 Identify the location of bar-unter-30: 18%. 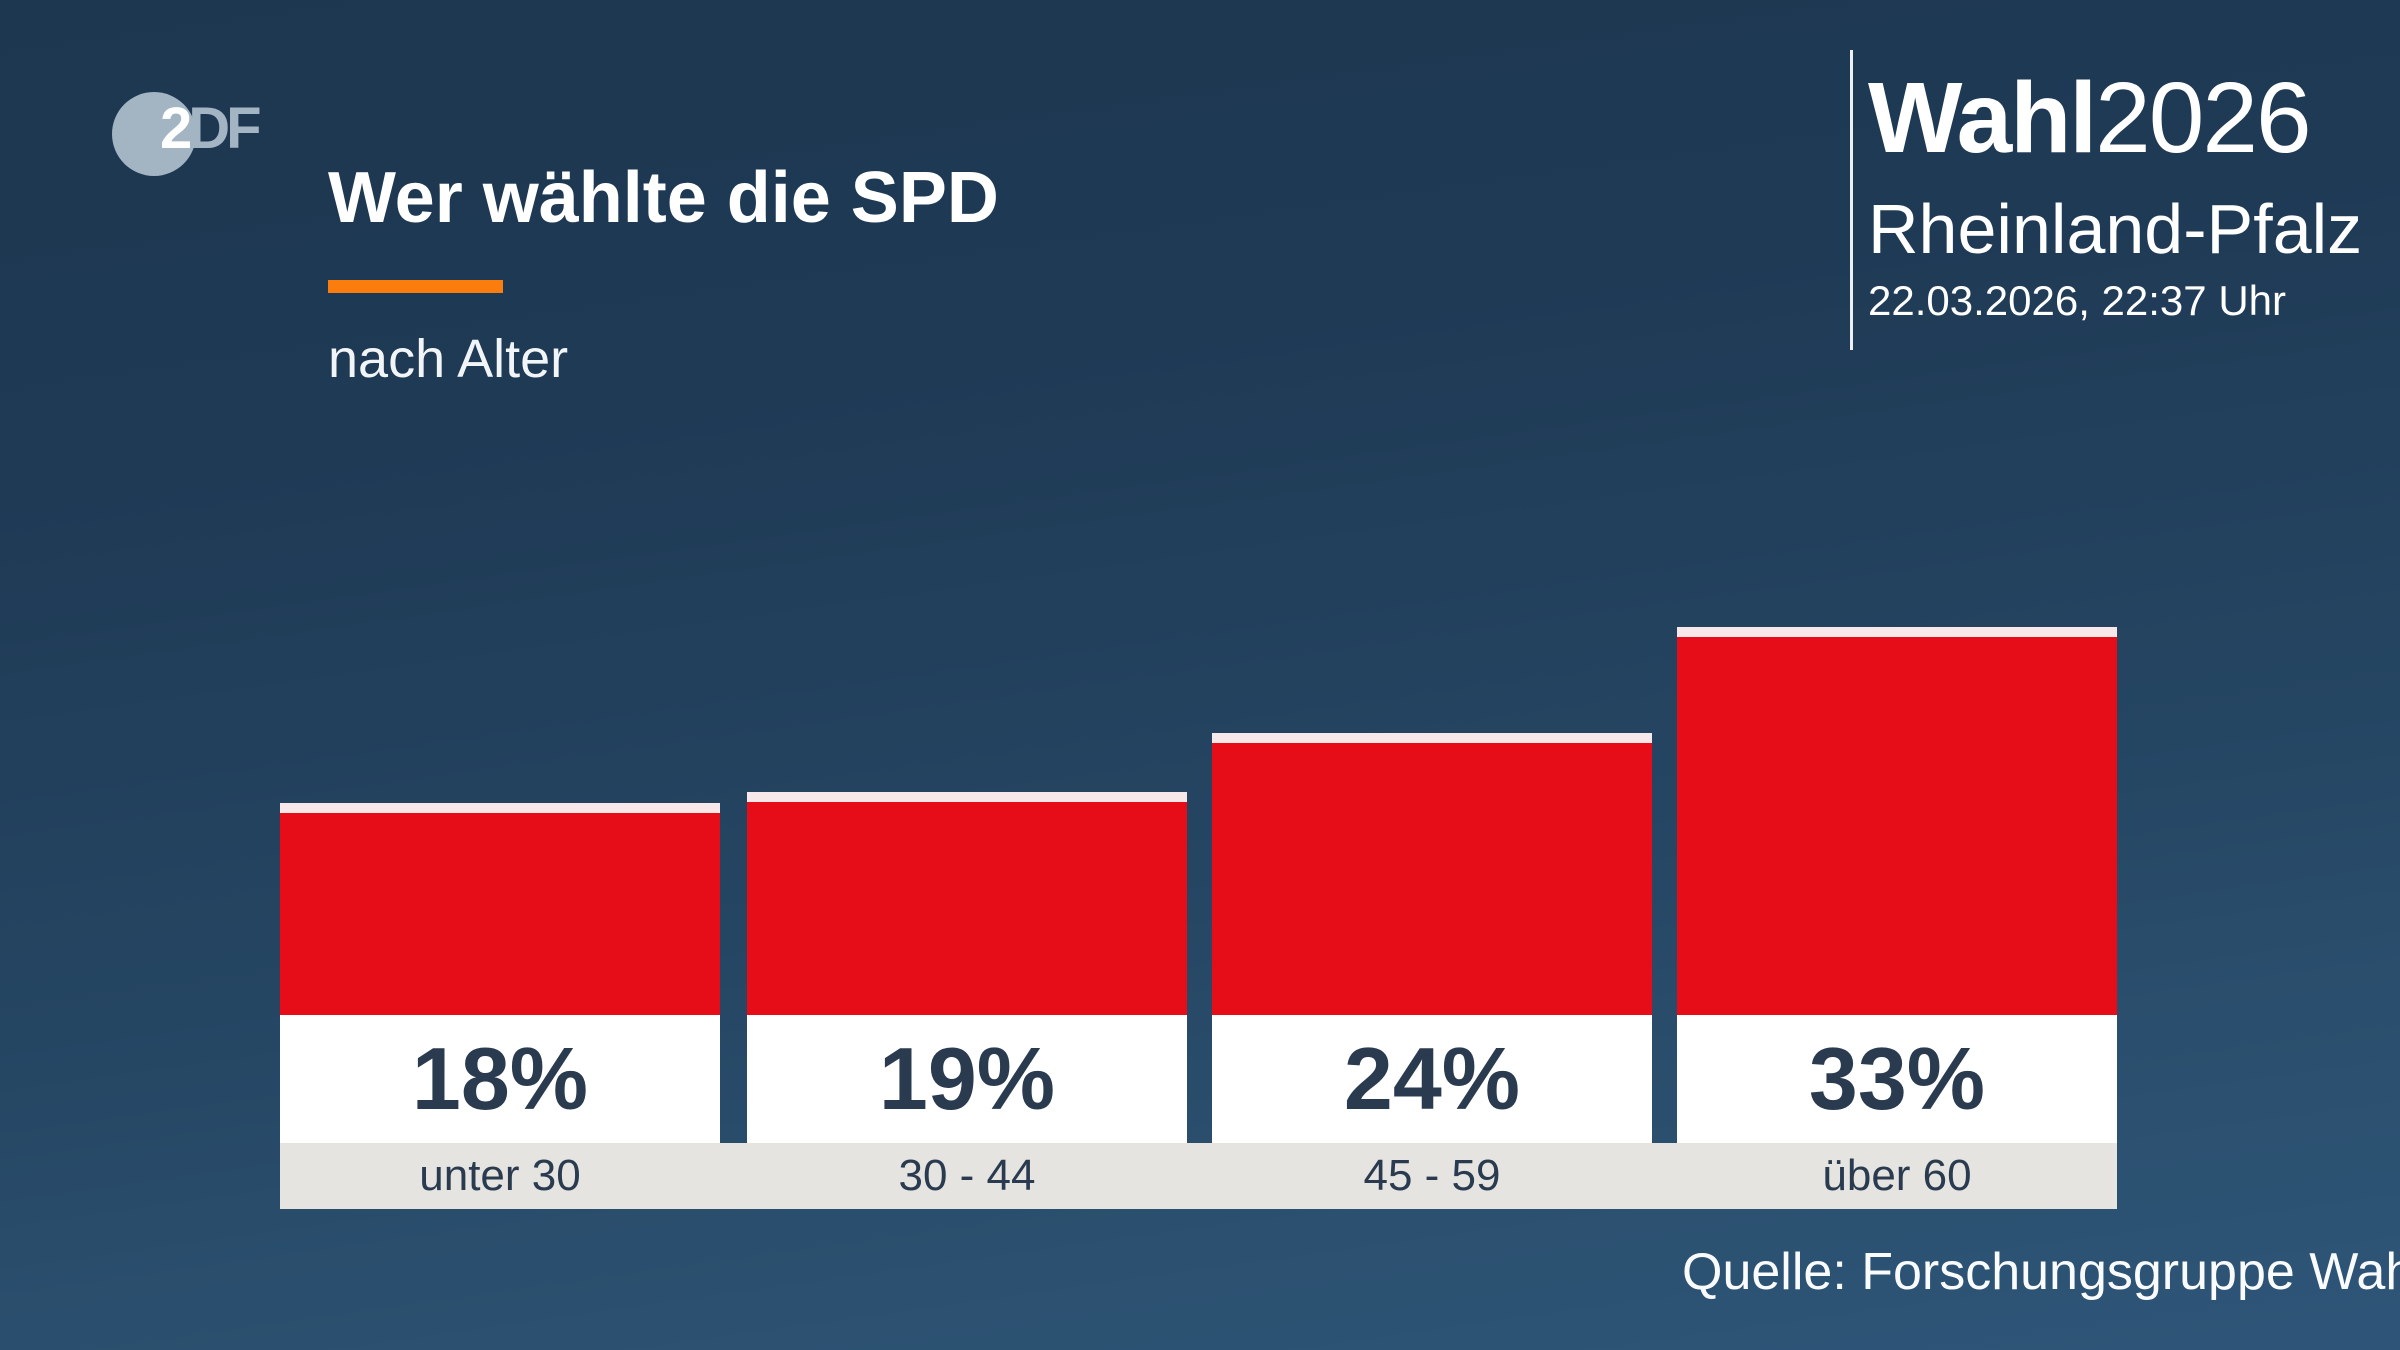
(500, 973).